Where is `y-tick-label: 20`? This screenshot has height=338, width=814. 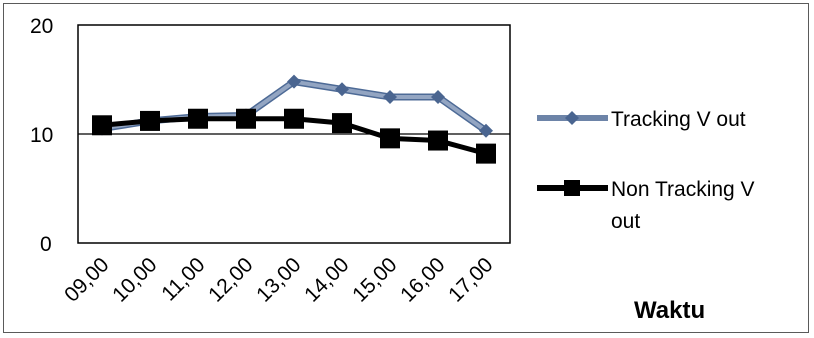
y-tick-label: 20 is located at coordinates (41, 26).